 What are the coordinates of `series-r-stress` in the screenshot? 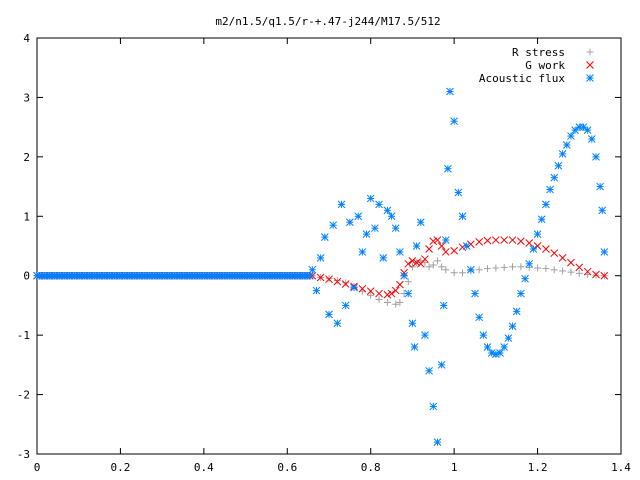 It's located at (320, 282).